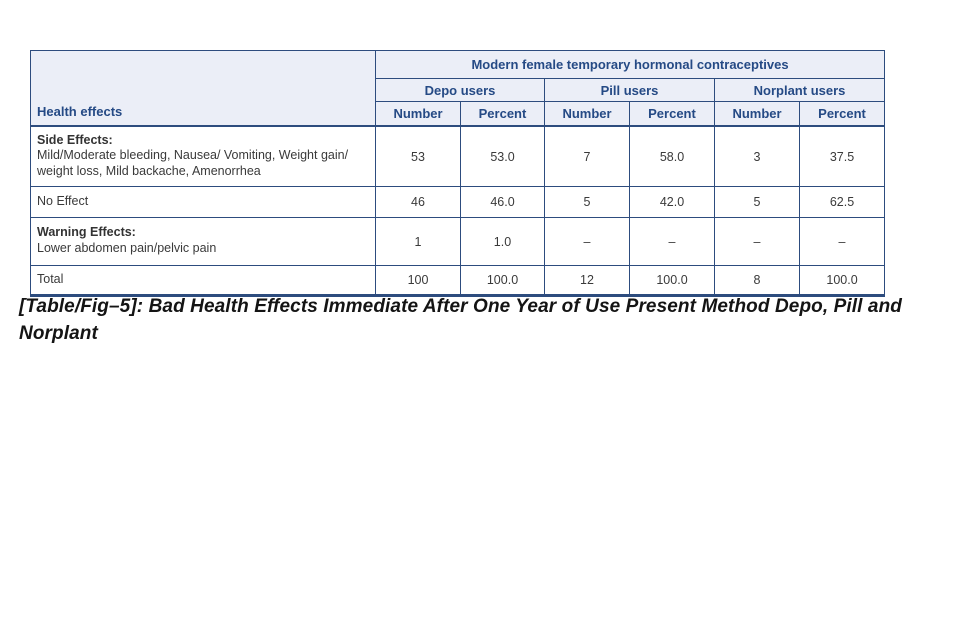  Describe the element at coordinates (502, 202) in the screenshot. I see `cell-value: 46.0` at that location.